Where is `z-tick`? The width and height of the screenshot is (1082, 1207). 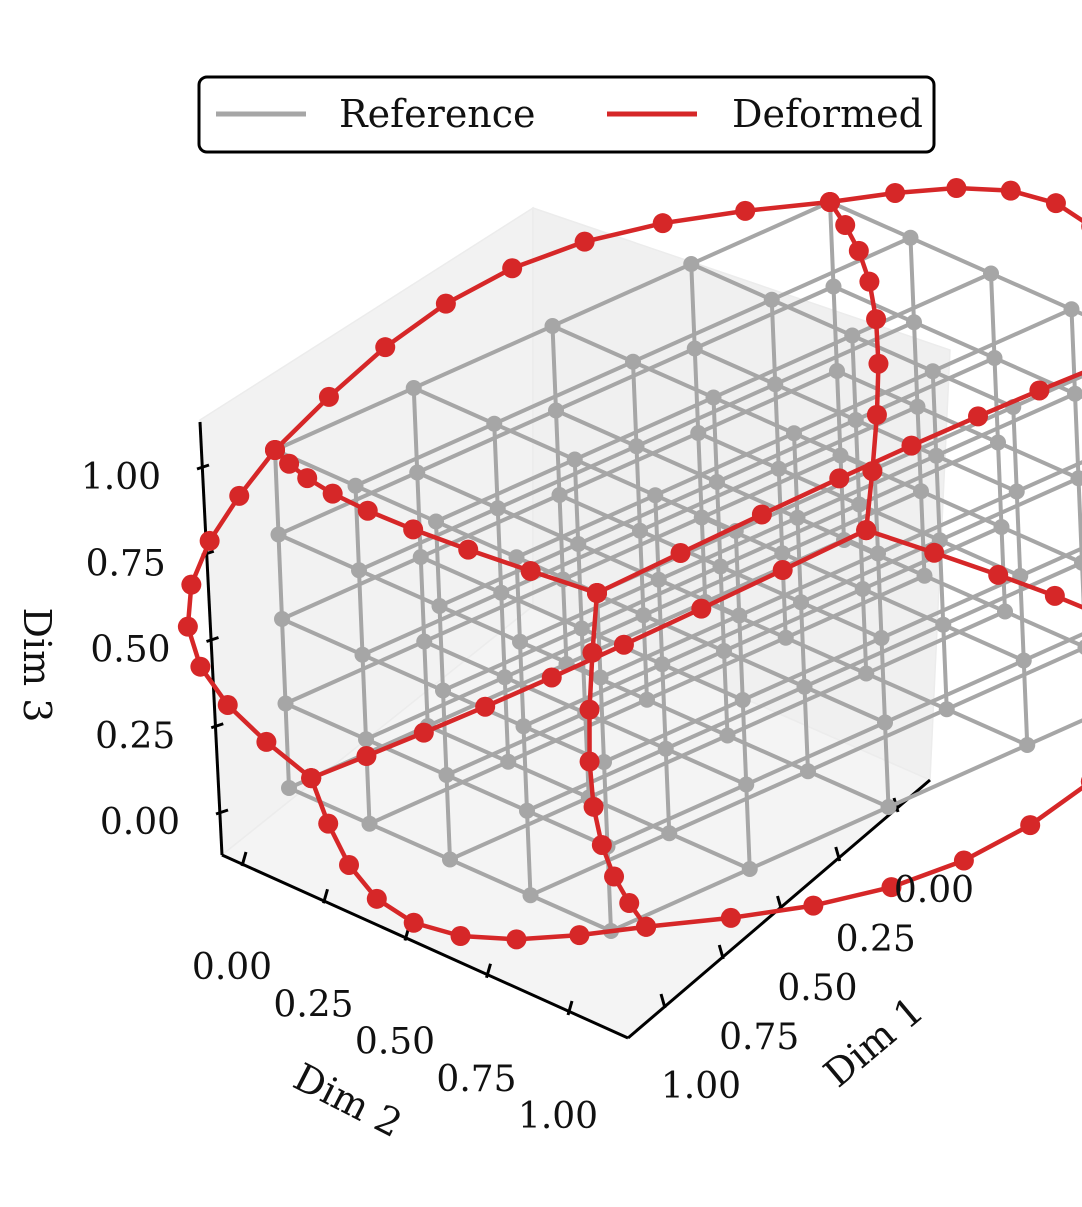 z-tick is located at coordinates (203, 467).